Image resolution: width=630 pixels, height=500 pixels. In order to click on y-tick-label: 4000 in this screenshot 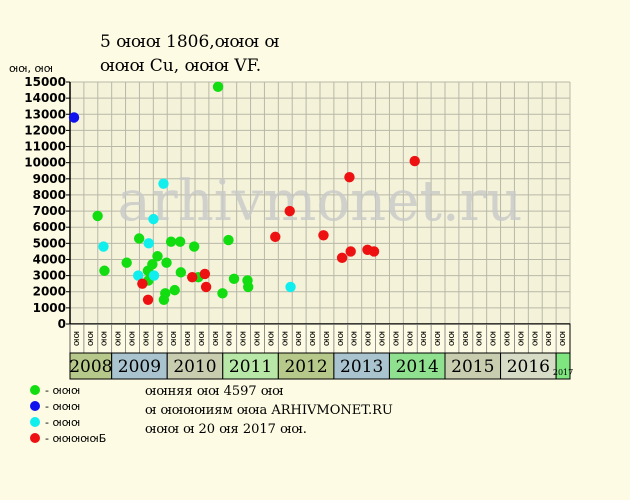, I will do `click(49, 259)`.